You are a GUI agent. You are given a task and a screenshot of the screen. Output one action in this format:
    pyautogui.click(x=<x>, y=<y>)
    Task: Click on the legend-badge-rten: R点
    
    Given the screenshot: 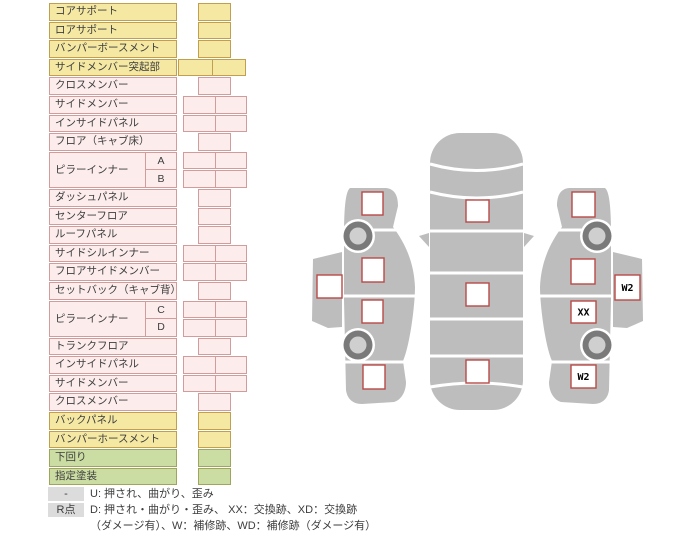 What is the action you would take?
    pyautogui.click(x=66, y=510)
    